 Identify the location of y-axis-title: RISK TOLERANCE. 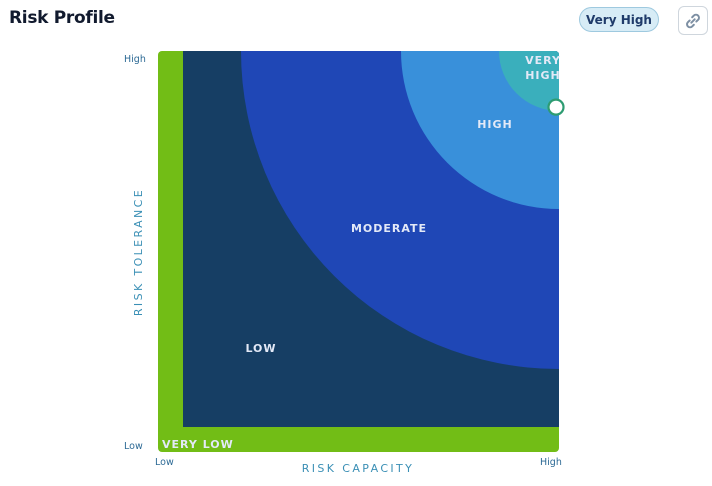
(138, 252).